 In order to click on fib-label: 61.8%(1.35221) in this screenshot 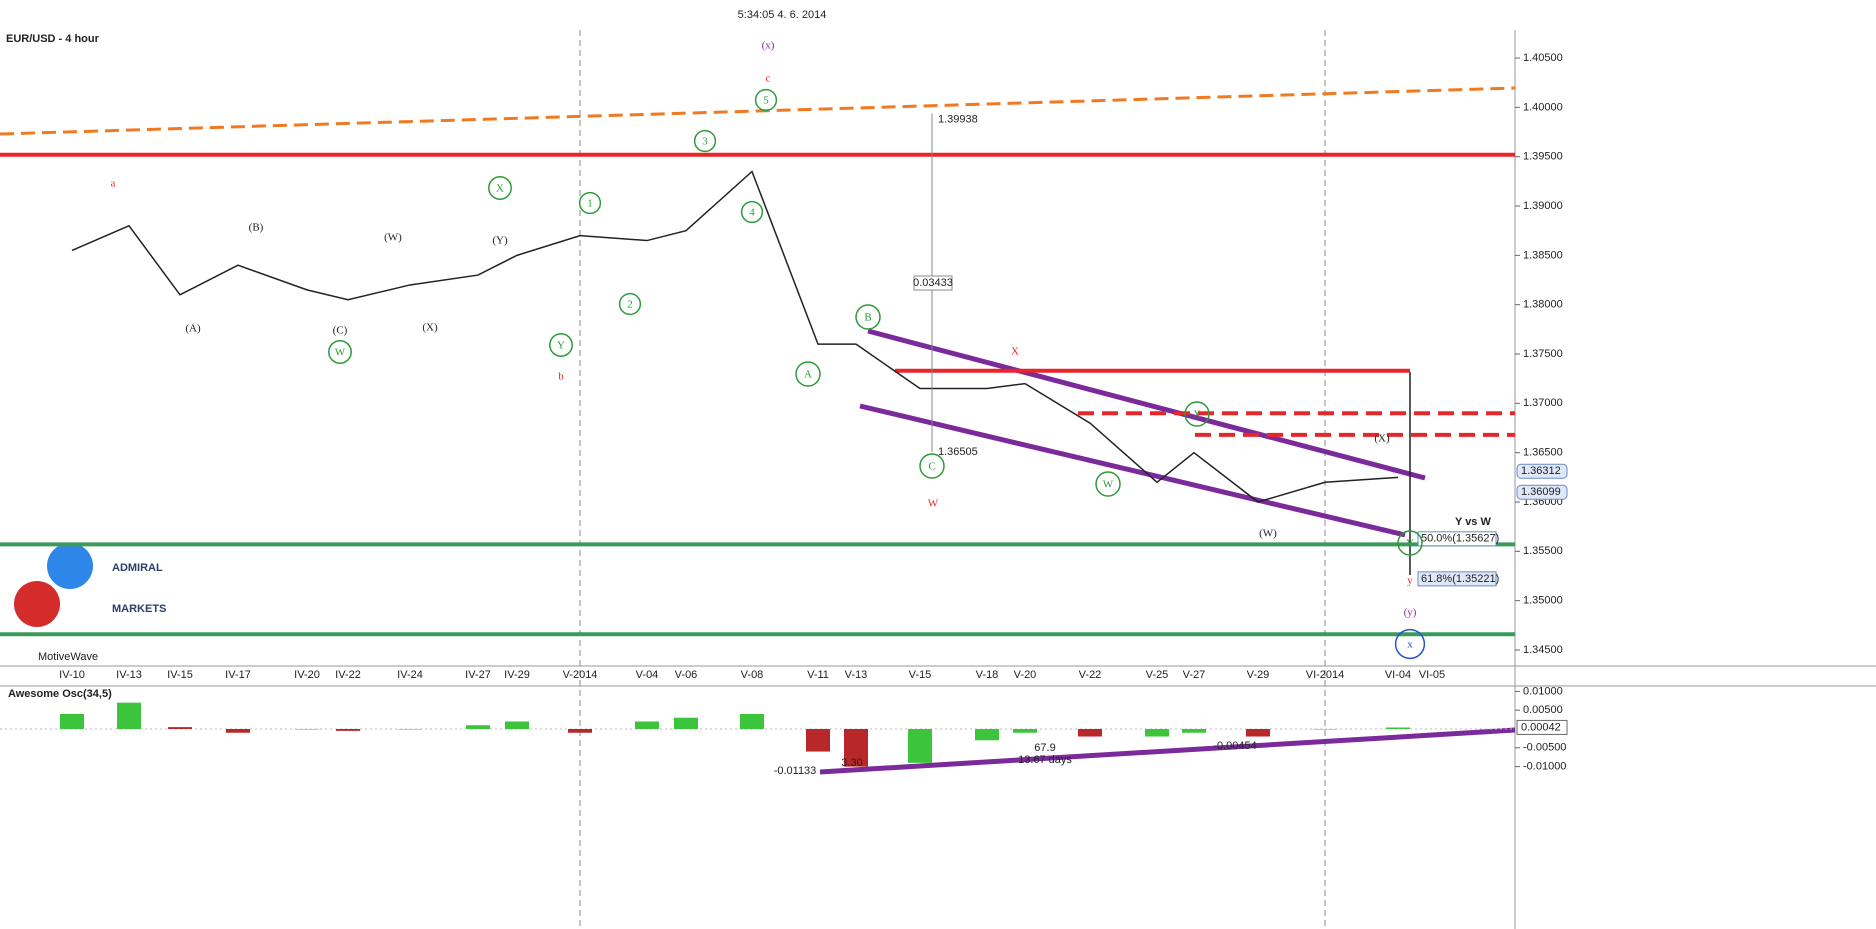, I will do `click(1460, 579)`.